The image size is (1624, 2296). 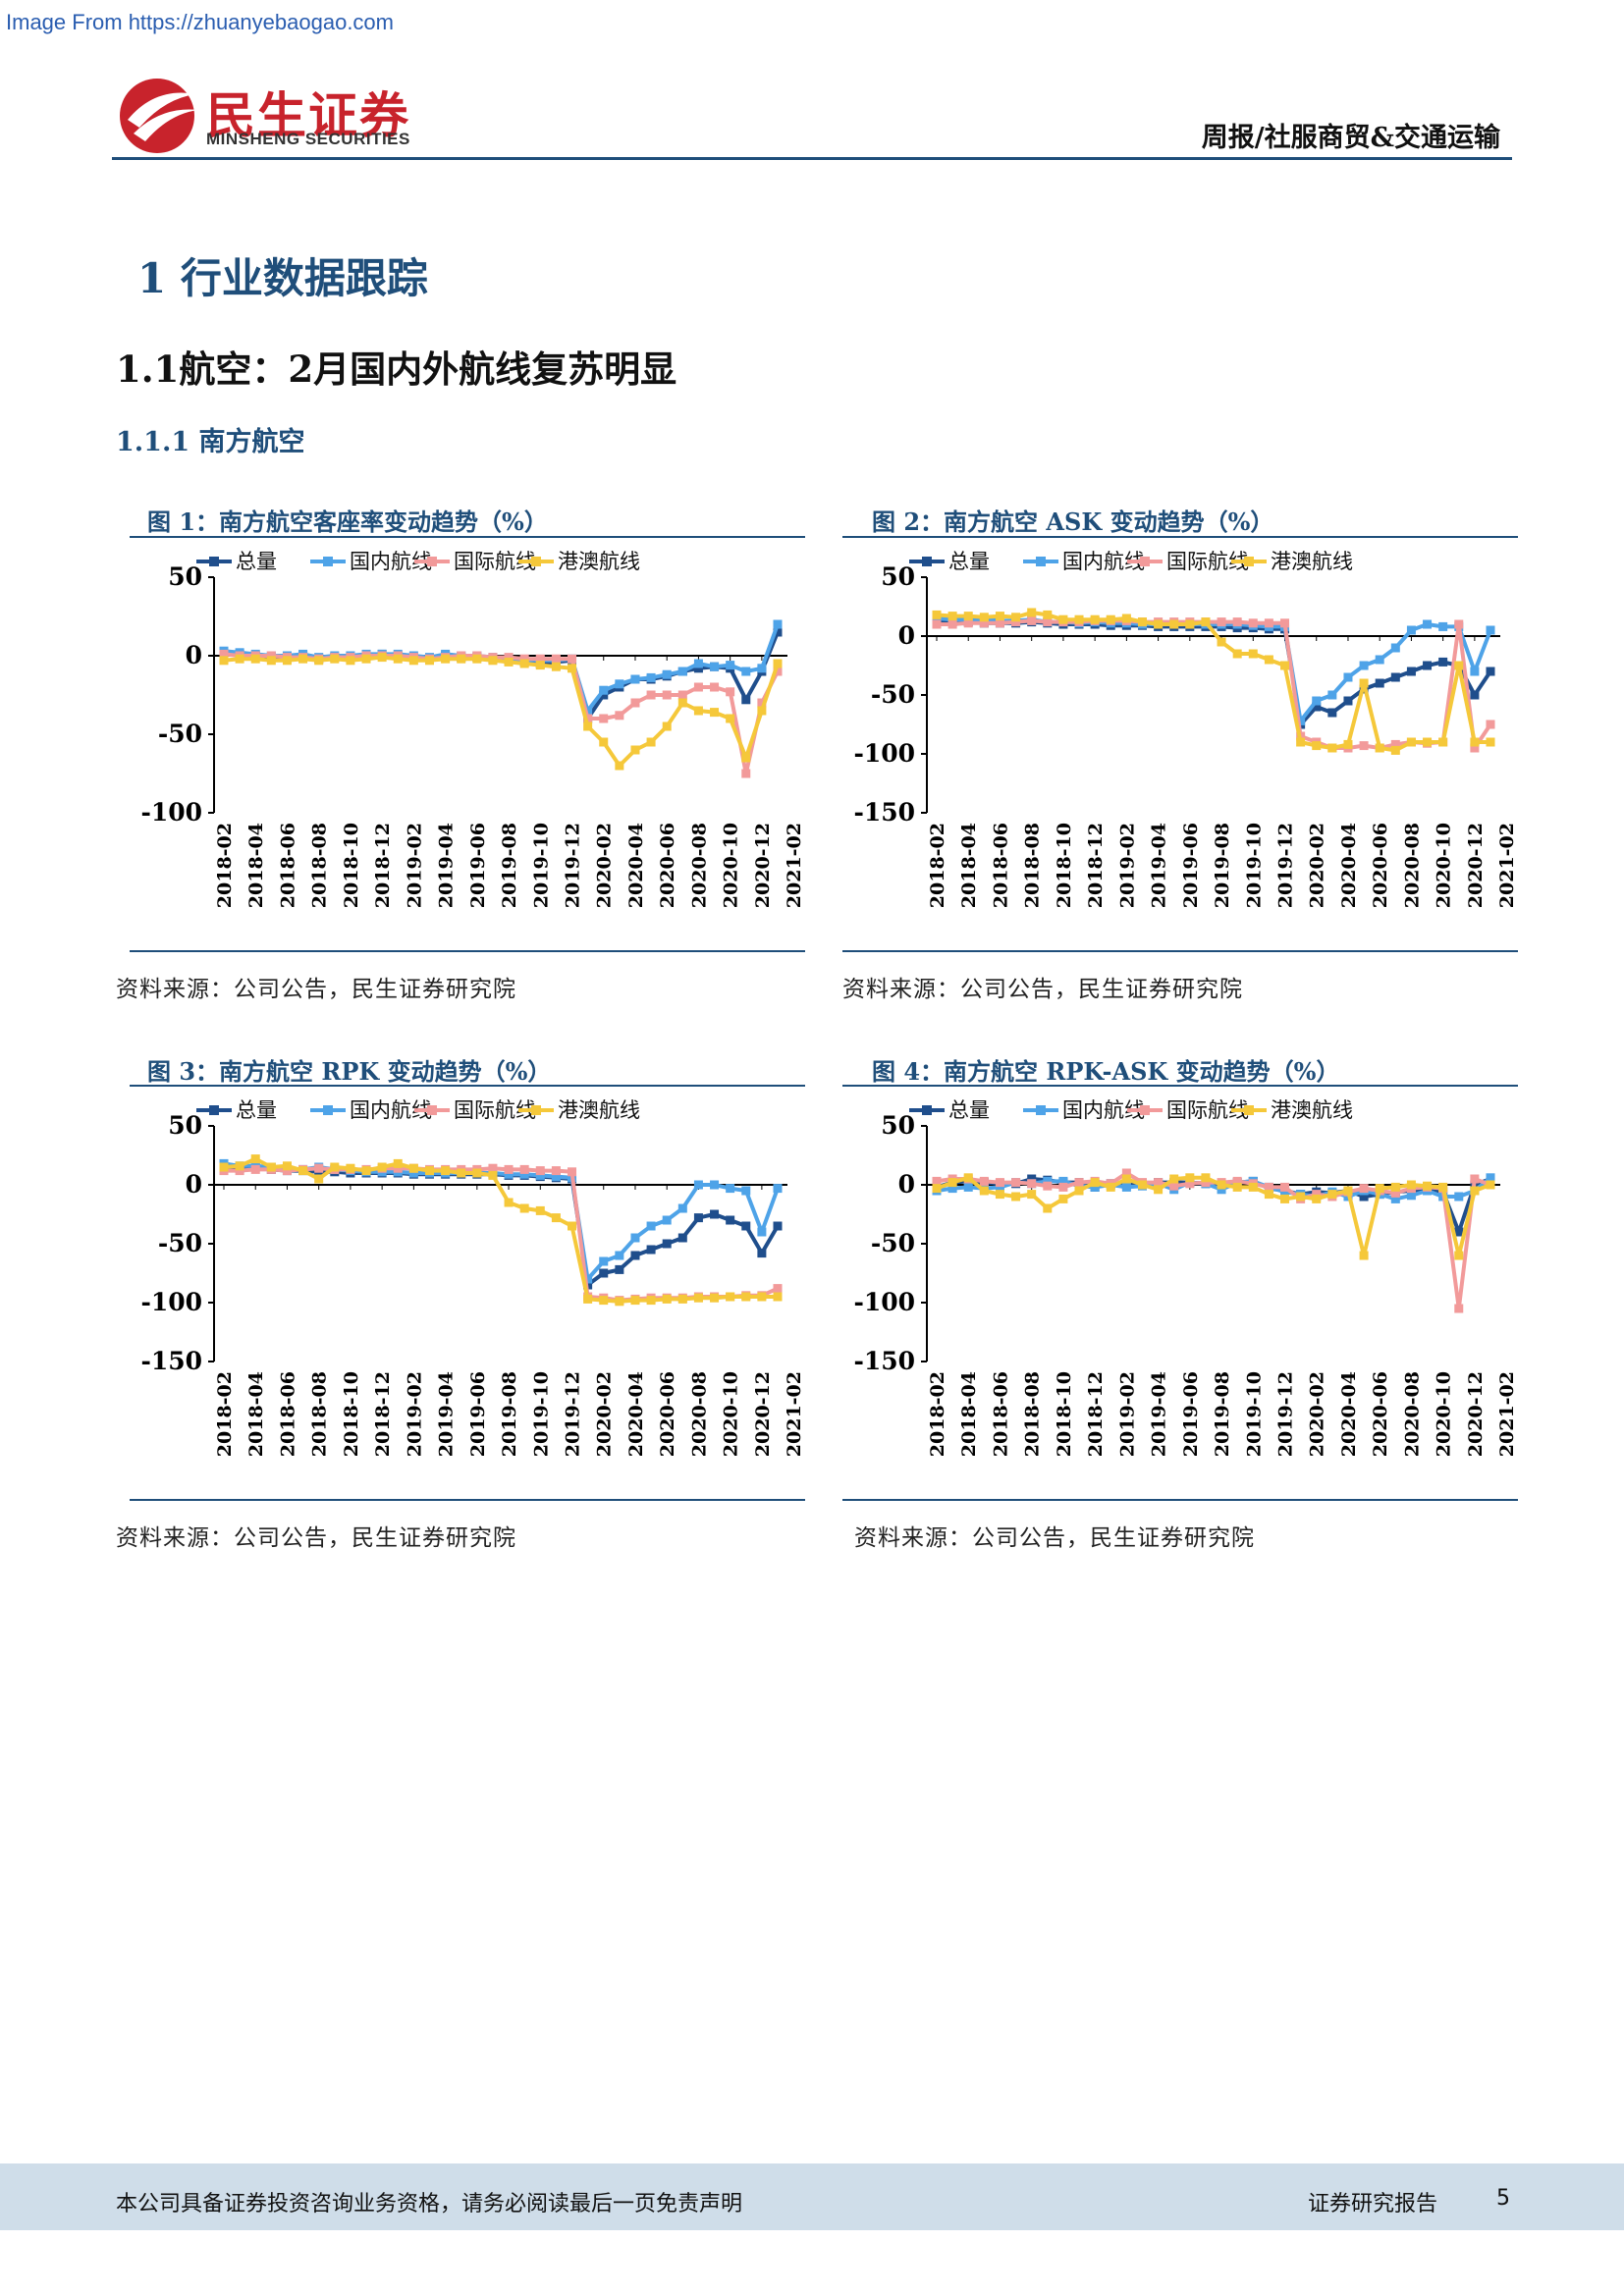 I want to click on footer-page-number: 5, so click(x=1503, y=2199).